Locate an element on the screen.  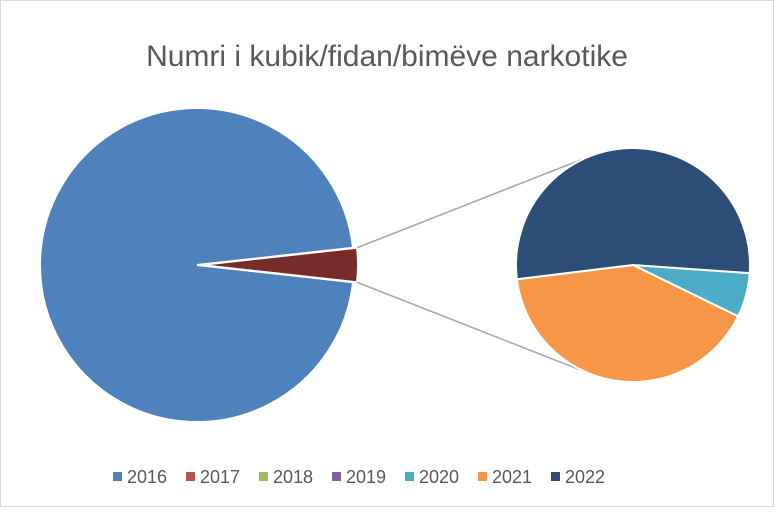
chart-title: Numri i kubik/fidan/bimëve narkotike is located at coordinates (387, 56).